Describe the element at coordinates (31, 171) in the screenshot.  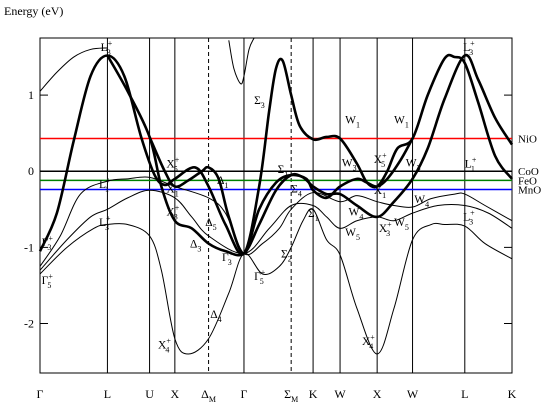
I see `y-tick-label: 0` at that location.